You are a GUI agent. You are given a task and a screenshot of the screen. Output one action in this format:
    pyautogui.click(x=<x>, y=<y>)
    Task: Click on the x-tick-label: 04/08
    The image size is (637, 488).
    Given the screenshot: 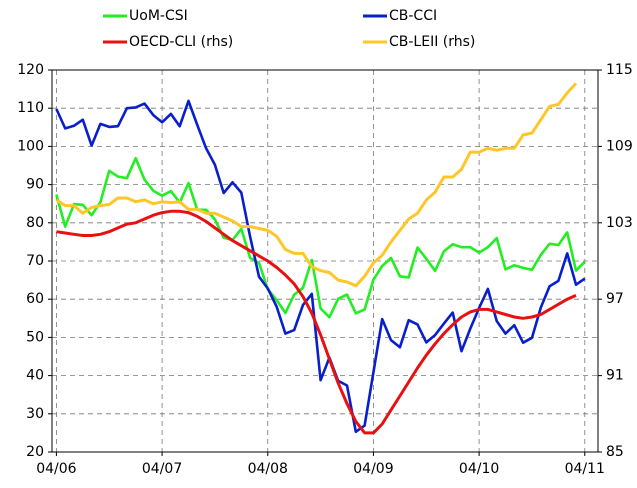 What is the action you would take?
    pyautogui.click(x=268, y=469)
    